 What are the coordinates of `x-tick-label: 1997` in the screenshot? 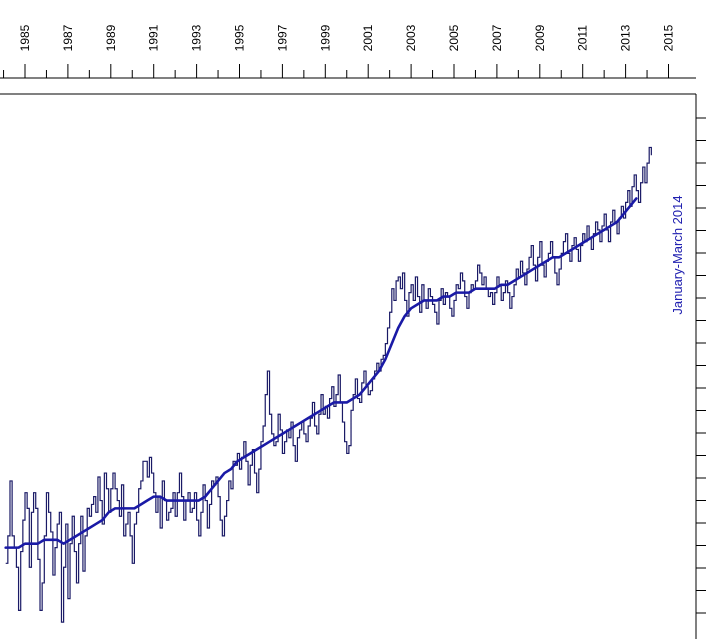 It's located at (282, 37).